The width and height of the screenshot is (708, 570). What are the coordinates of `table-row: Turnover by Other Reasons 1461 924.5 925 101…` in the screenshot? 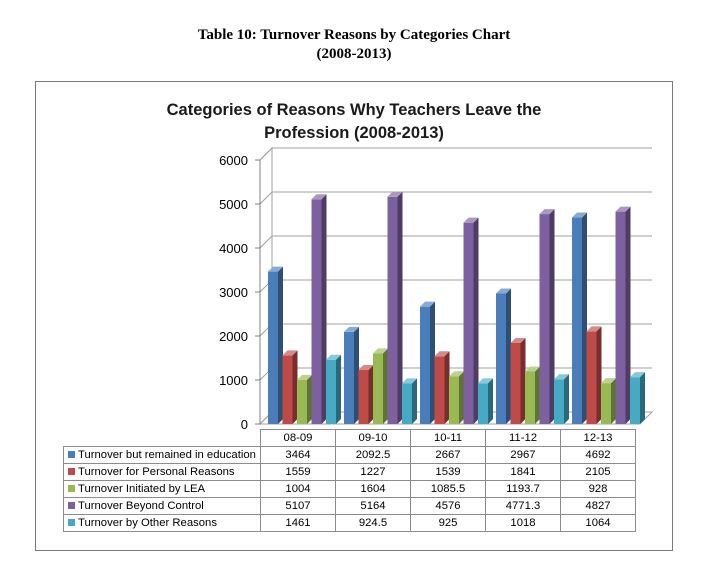 It's located at (349, 523).